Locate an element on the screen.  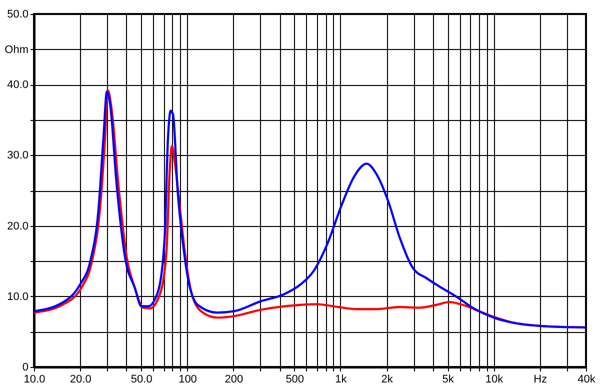
x-tick-label: 100 is located at coordinates (187, 380).